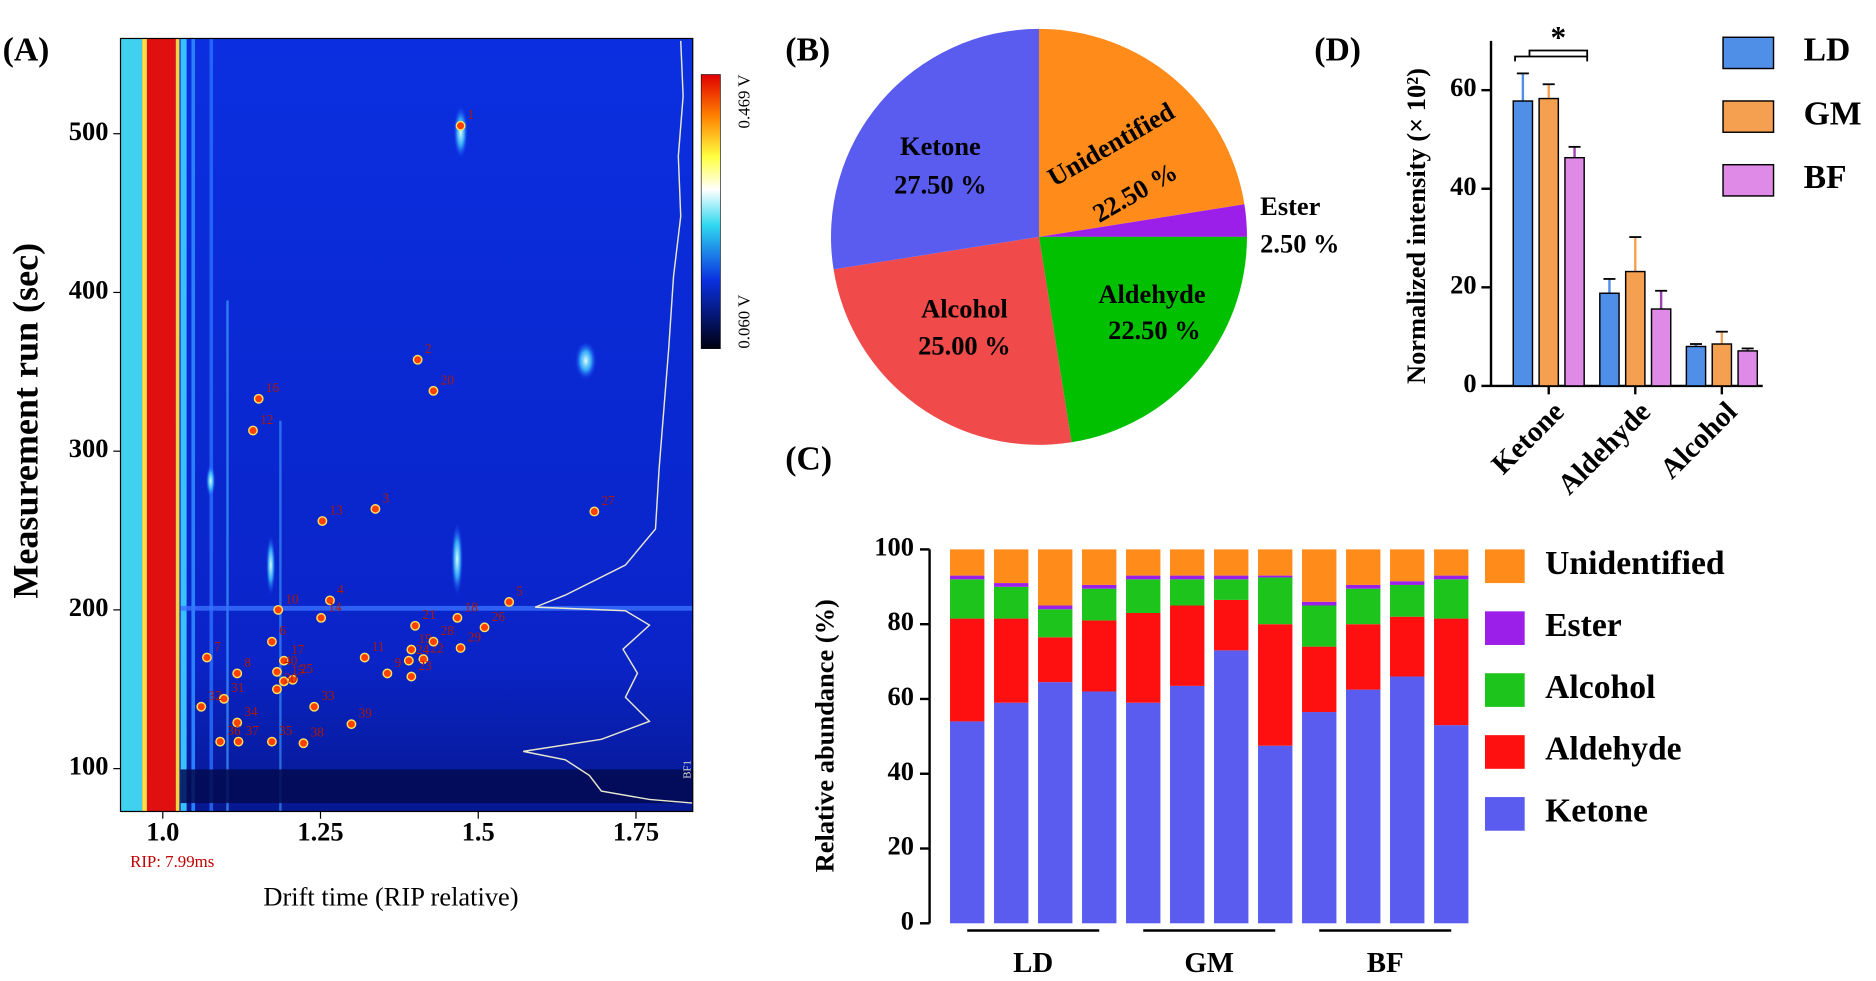 This screenshot has height=981, width=1876. Describe the element at coordinates (1827, 50) in the screenshot. I see `legend-label: LD` at that location.